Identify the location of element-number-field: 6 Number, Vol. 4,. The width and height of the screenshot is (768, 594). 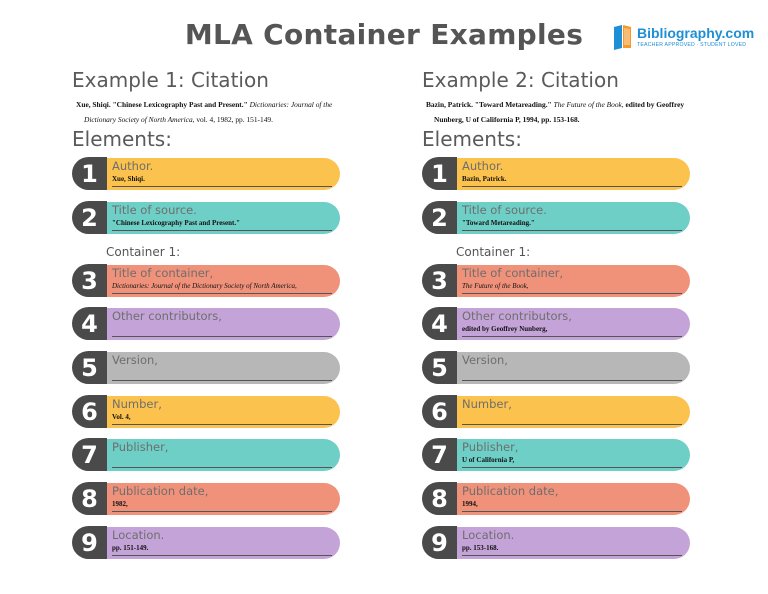
(207, 411).